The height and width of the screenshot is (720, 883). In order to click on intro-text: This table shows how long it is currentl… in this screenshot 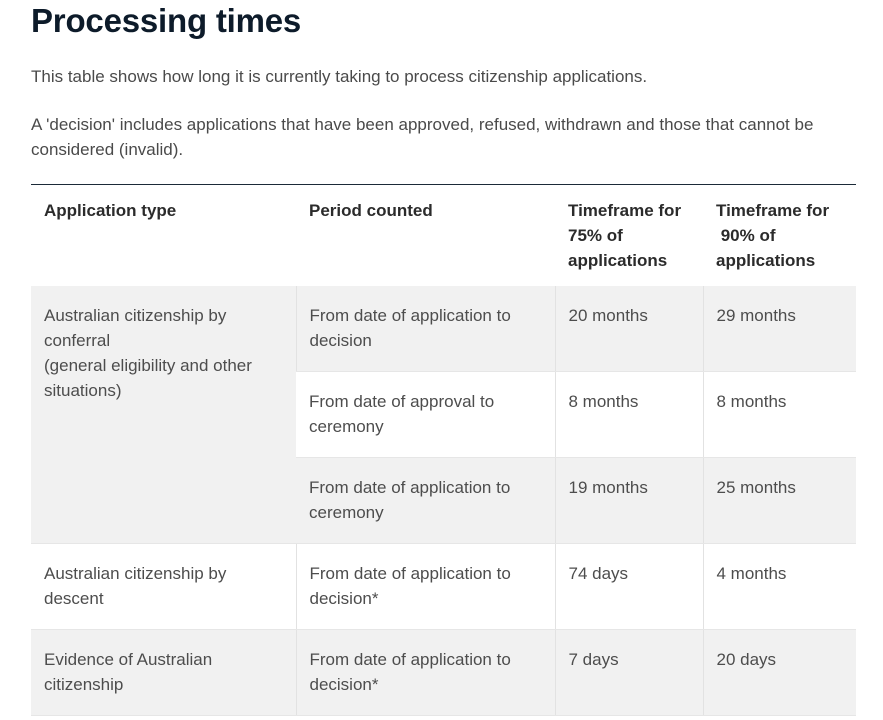, I will do `click(339, 76)`.